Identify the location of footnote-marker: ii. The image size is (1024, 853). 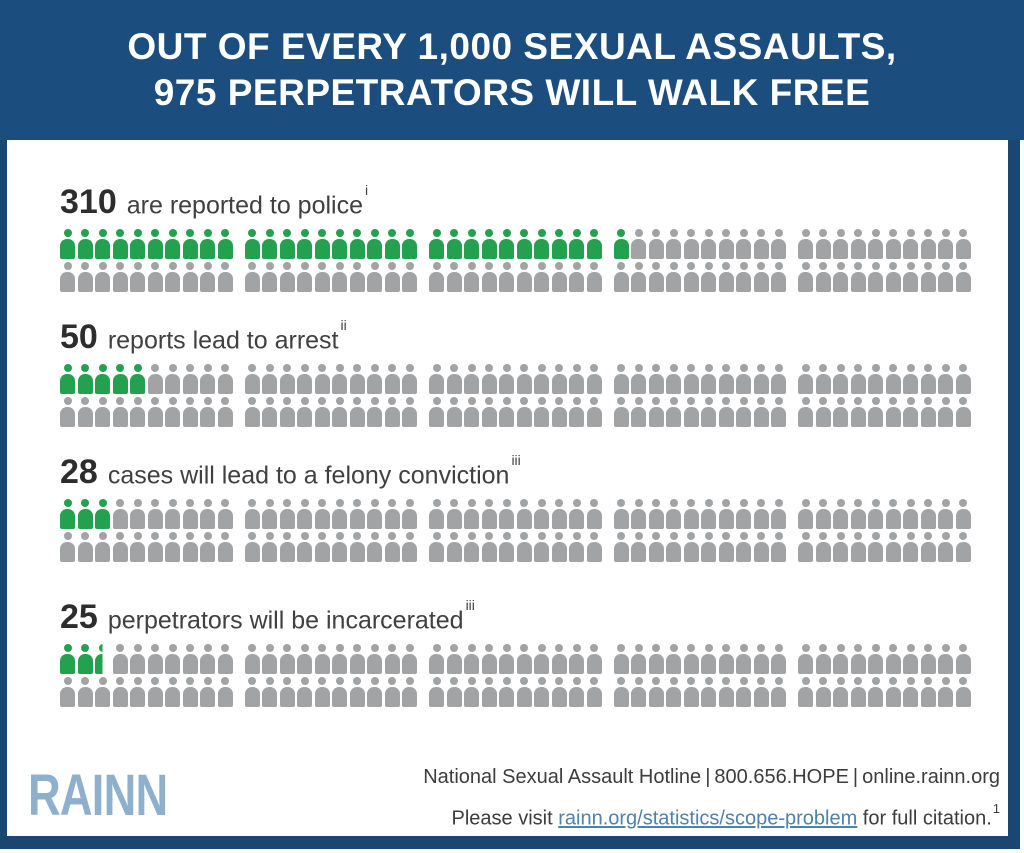
(343, 324).